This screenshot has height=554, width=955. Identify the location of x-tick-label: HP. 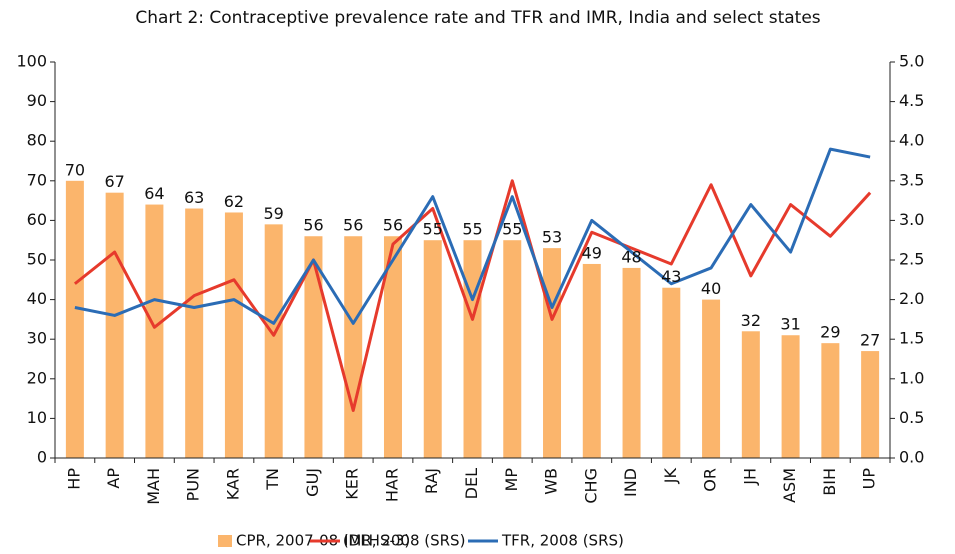
(73, 479).